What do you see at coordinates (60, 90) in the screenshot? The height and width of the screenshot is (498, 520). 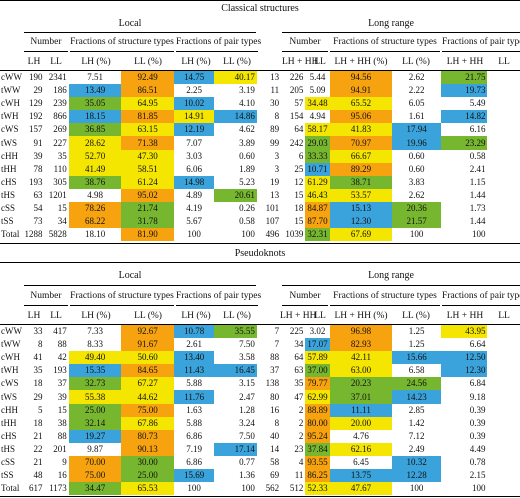 I see `table-cell: 186` at bounding box center [60, 90].